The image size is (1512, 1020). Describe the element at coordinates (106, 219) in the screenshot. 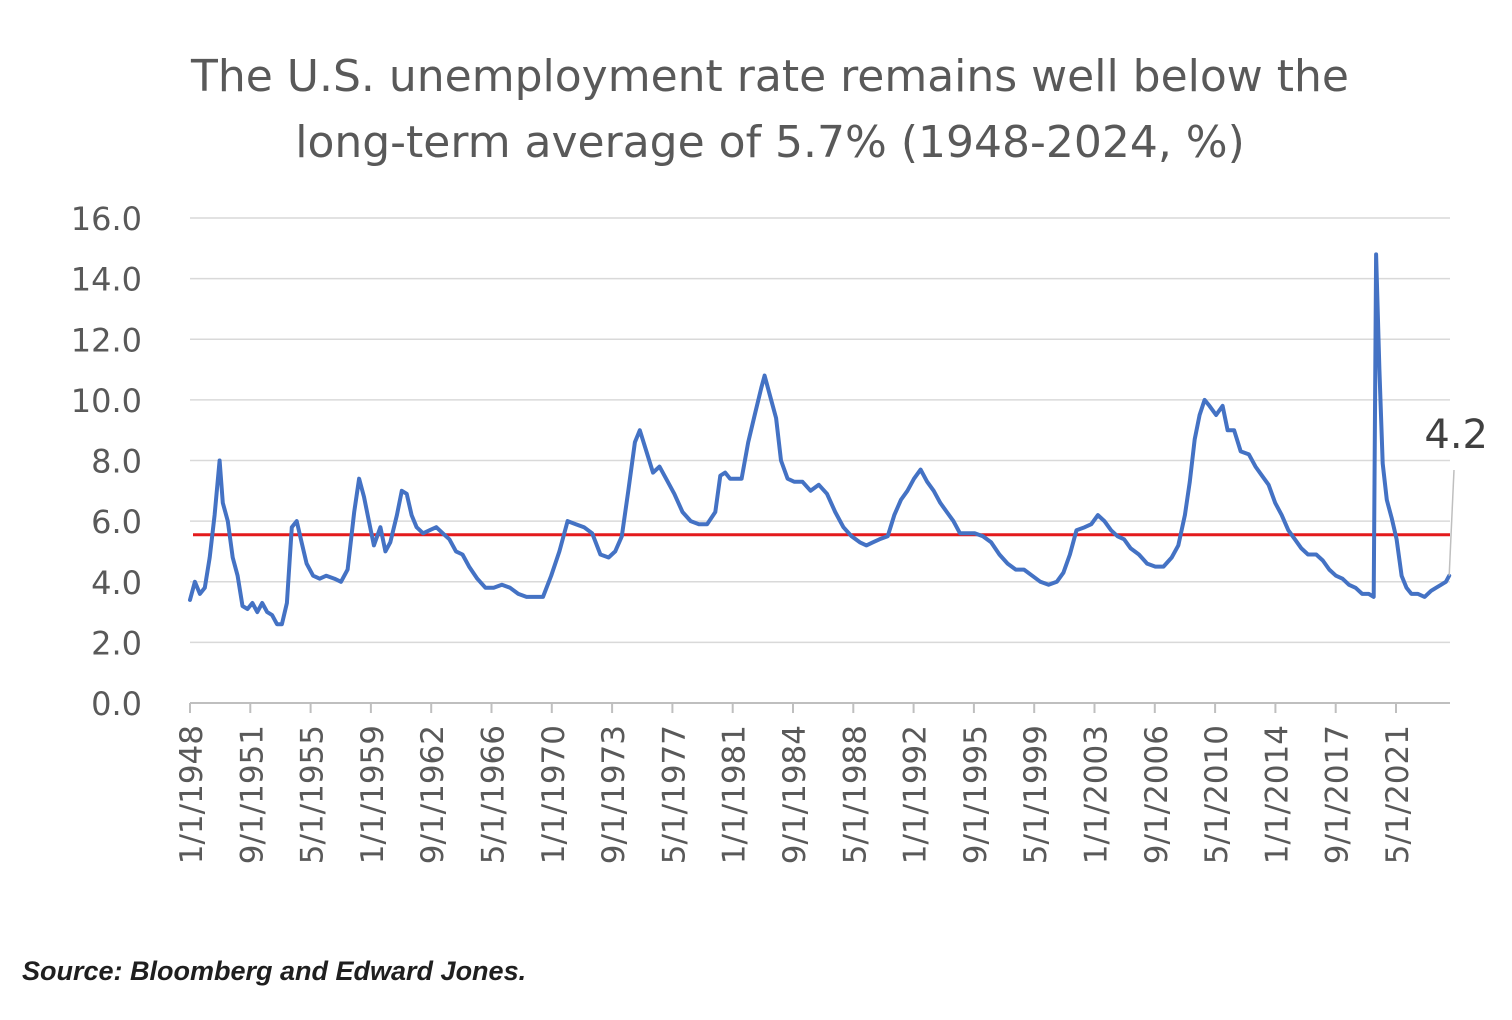

I see `y-tick-label: 16.0` at that location.